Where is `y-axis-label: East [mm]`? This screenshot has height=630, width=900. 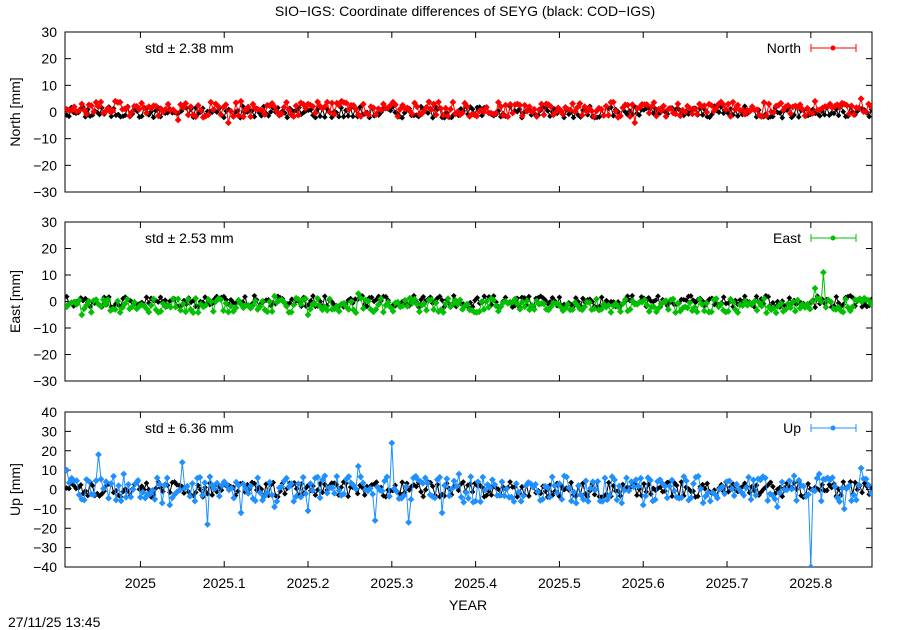
y-axis-label: East [mm] is located at coordinates (15, 301).